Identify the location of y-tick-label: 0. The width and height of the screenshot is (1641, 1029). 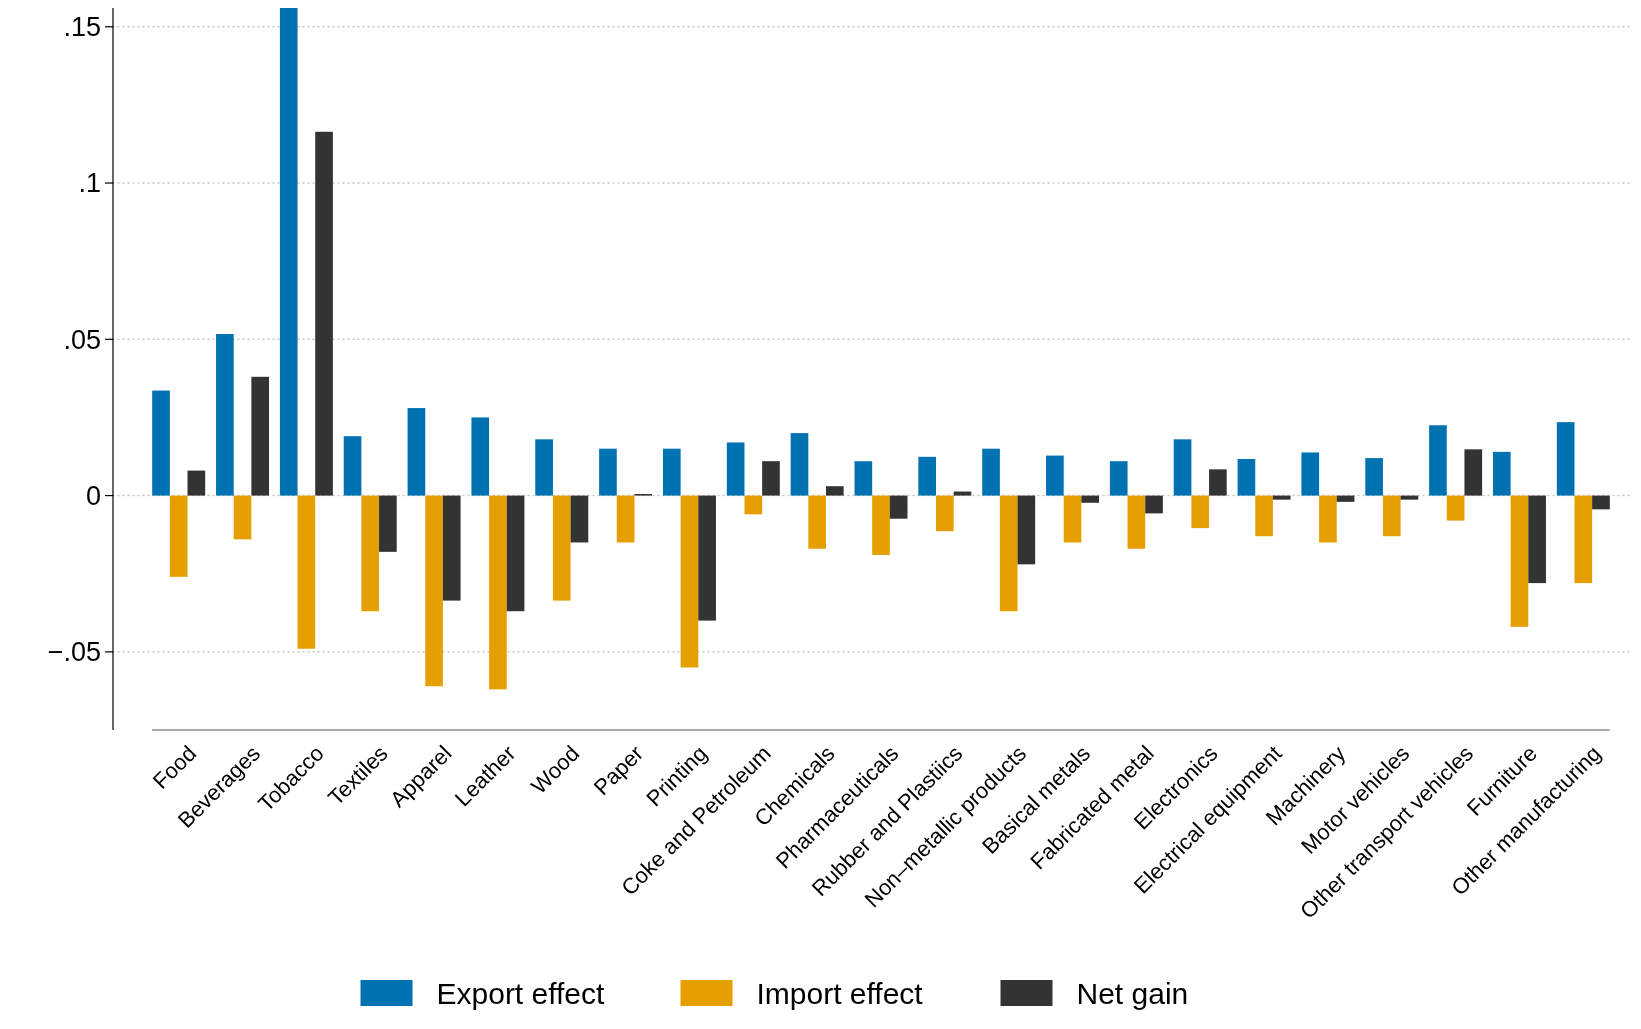
(93, 496).